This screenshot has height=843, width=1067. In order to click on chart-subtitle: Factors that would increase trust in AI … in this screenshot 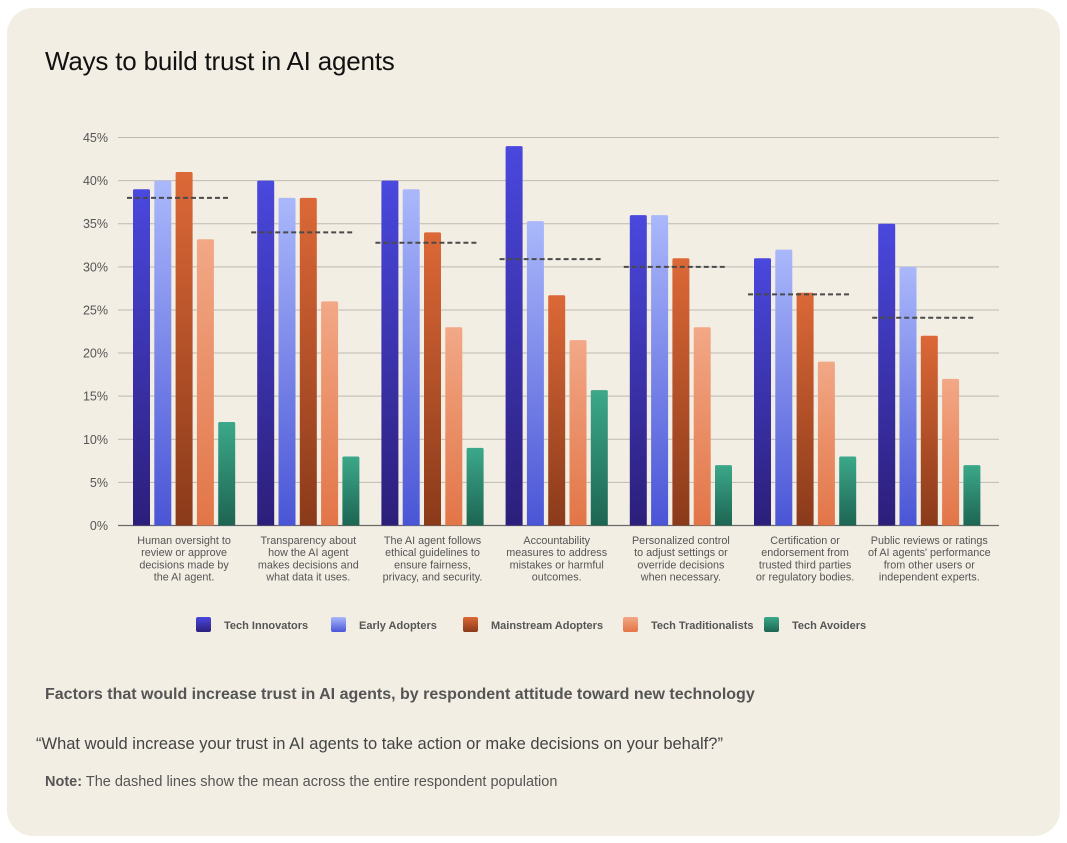, I will do `click(400, 694)`.